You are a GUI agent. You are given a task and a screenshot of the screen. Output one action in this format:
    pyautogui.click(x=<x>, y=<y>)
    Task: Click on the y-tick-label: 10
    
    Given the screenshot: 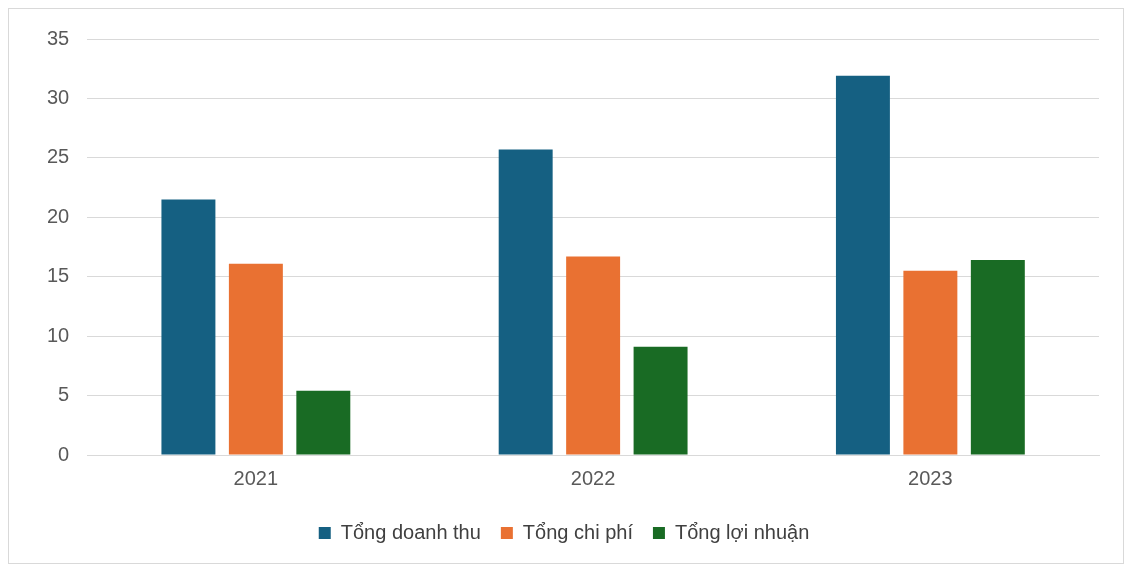 What is the action you would take?
    pyautogui.click(x=58, y=334)
    